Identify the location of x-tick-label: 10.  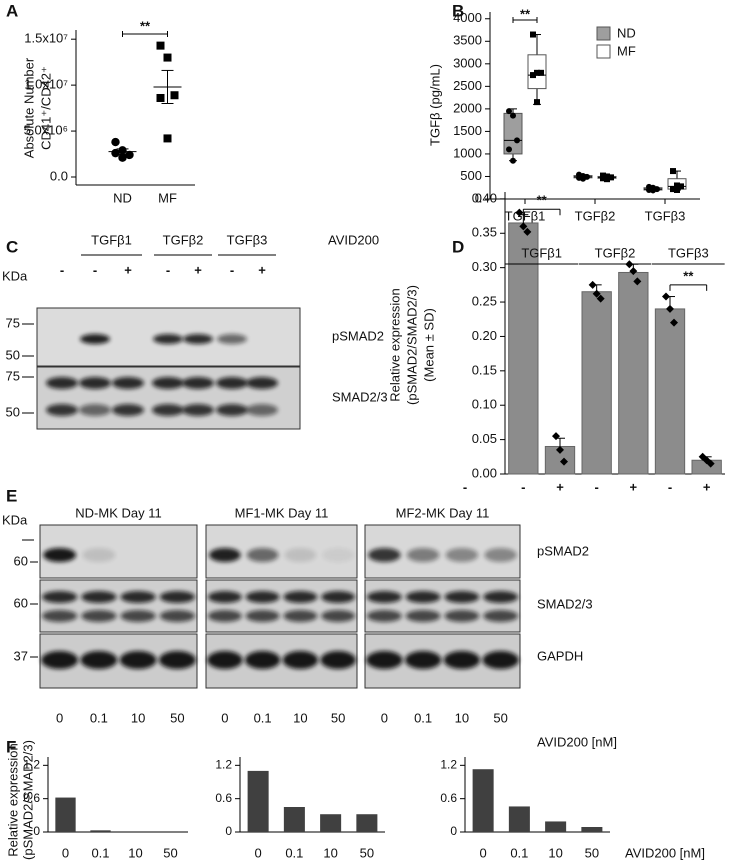
(555, 852).